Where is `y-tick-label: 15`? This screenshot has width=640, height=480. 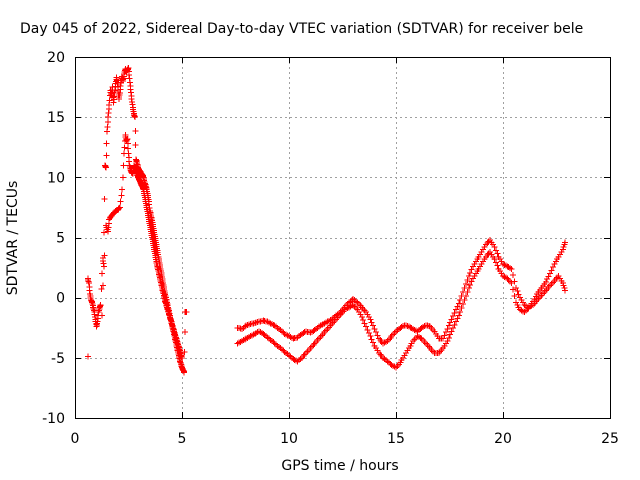
y-tick-label: 15 is located at coordinates (56, 118).